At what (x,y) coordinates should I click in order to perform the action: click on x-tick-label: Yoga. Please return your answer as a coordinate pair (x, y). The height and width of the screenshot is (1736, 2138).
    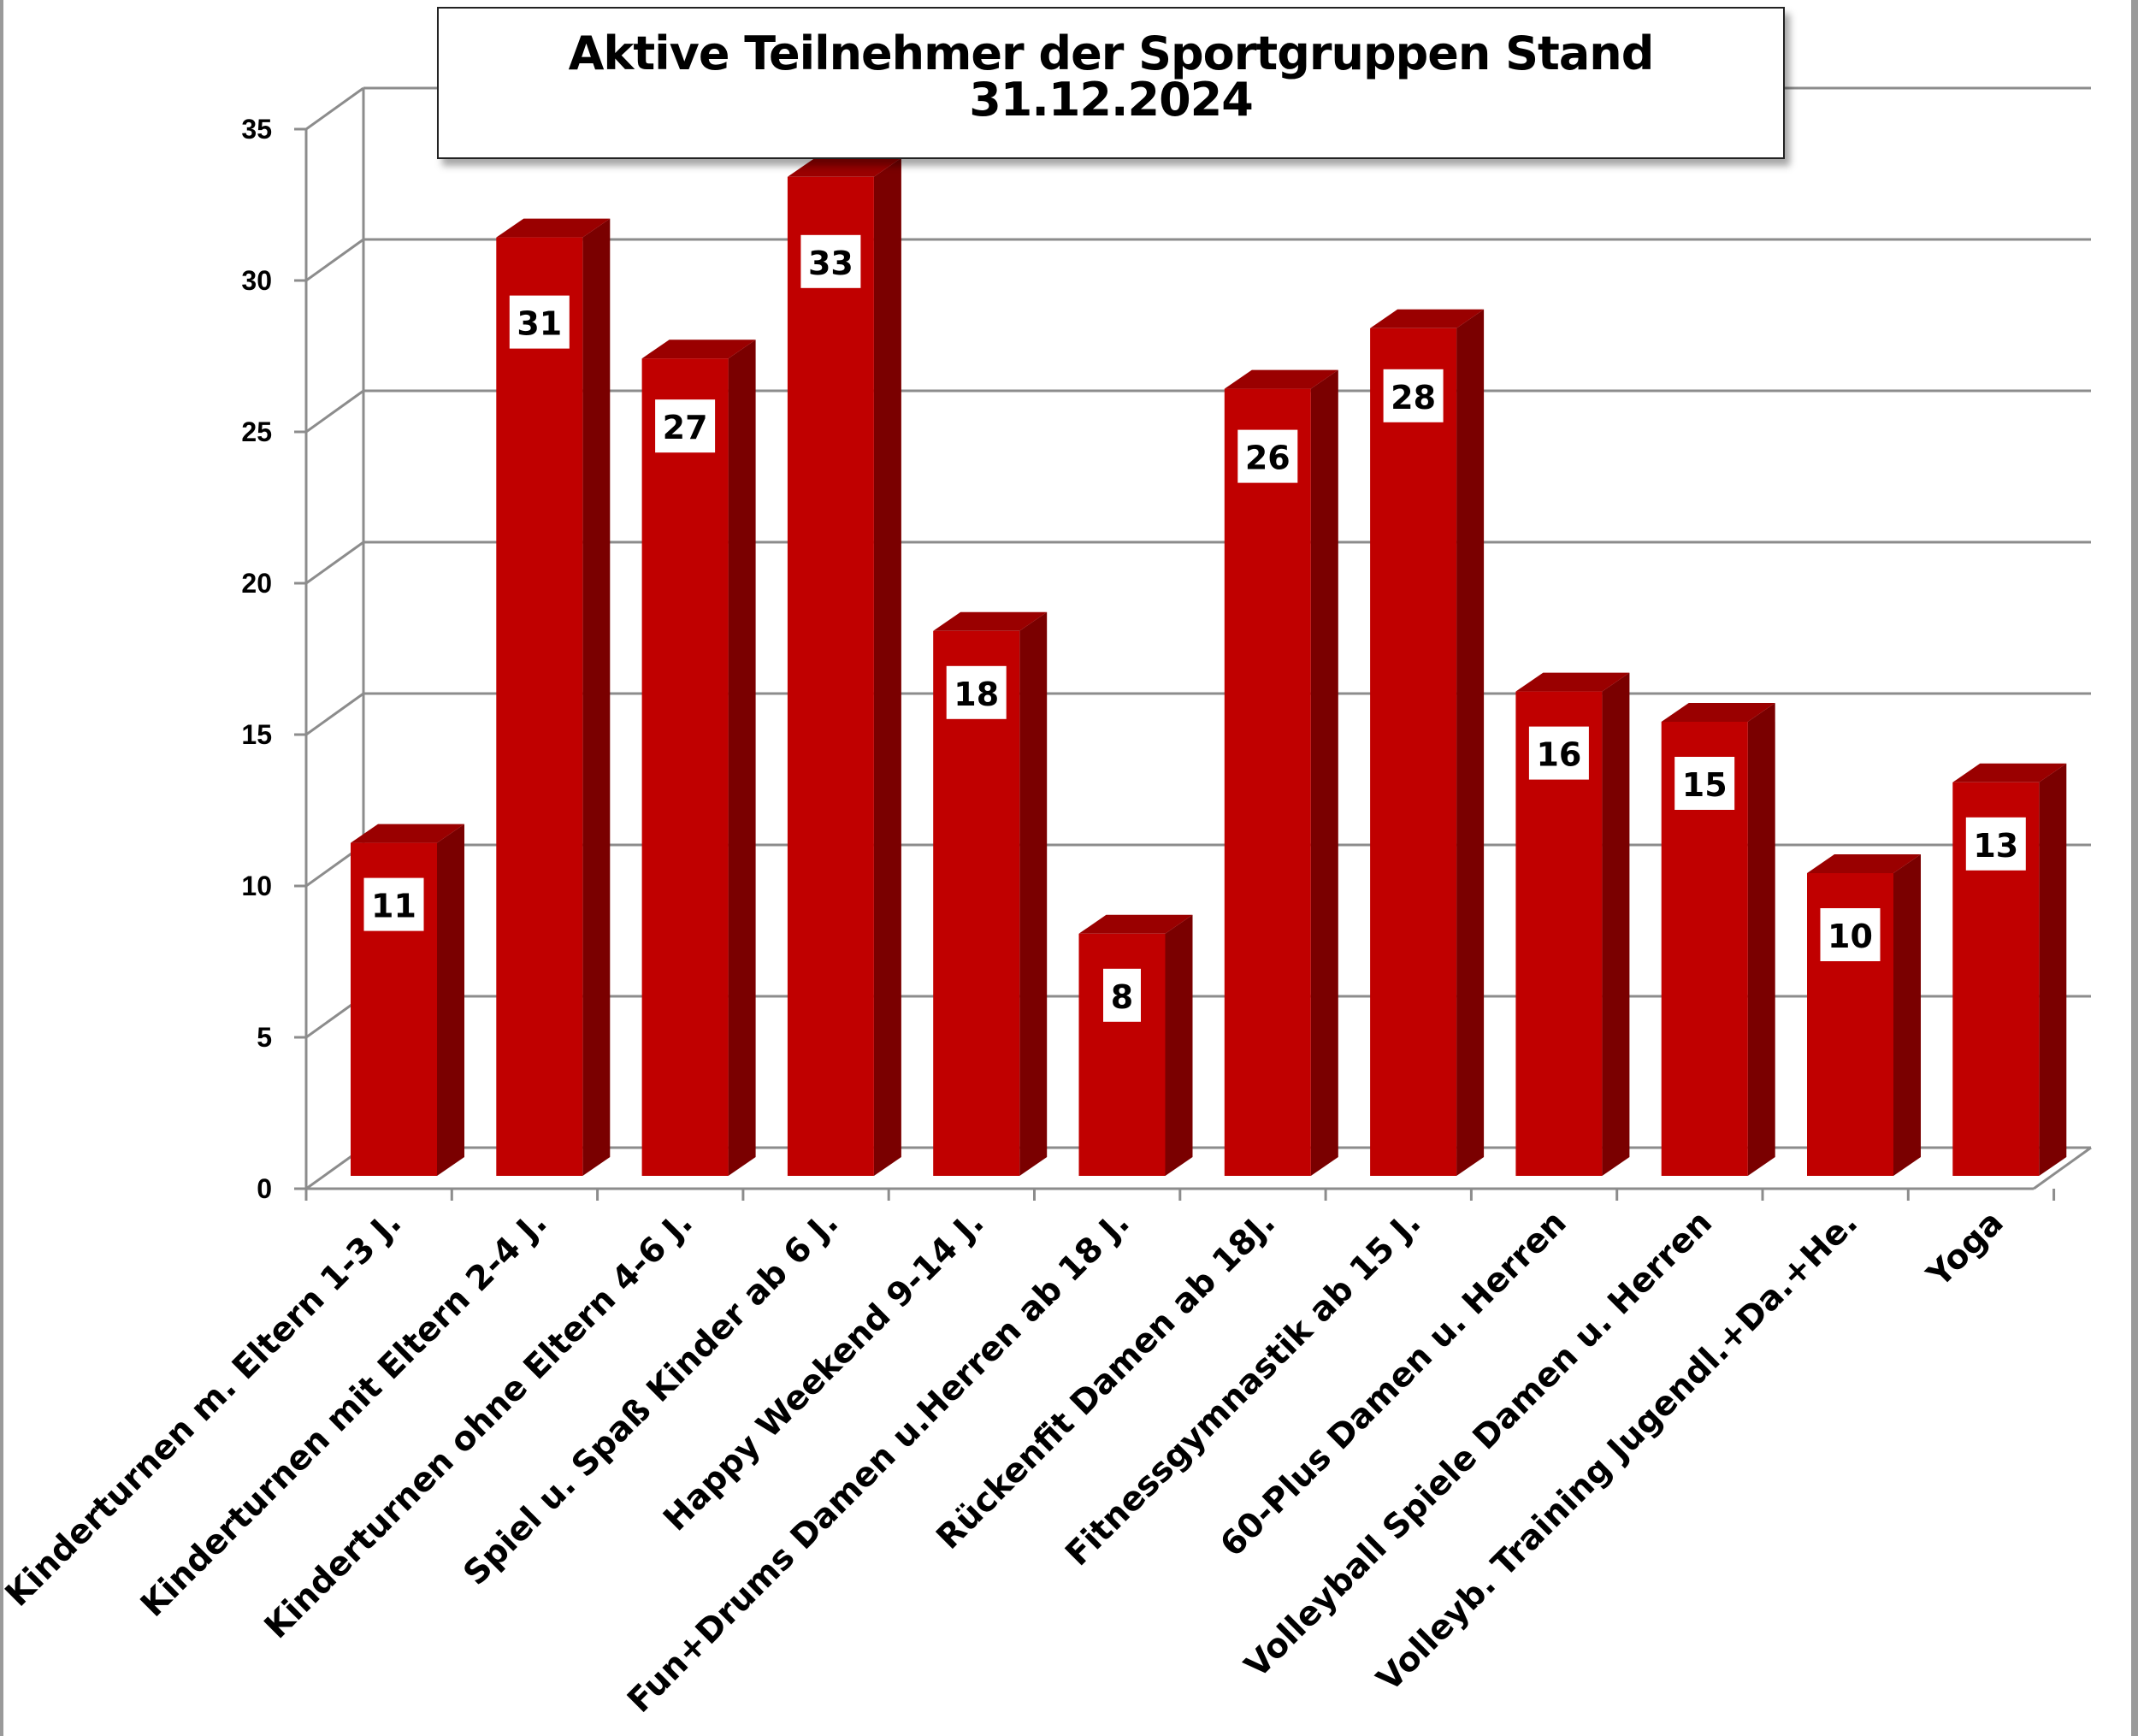
    Looking at the image, I should click on (1965, 1249).